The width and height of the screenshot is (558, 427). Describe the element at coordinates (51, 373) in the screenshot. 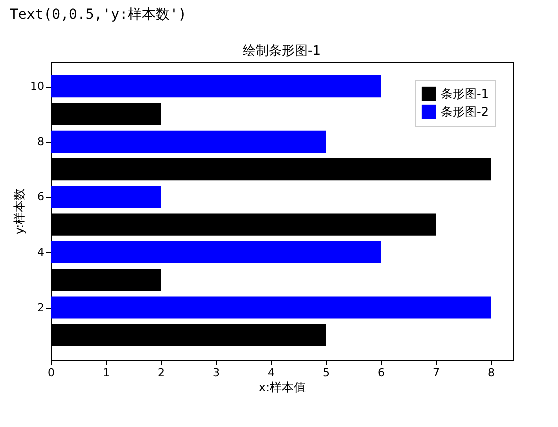

I see `x-tick-label: 0` at that location.